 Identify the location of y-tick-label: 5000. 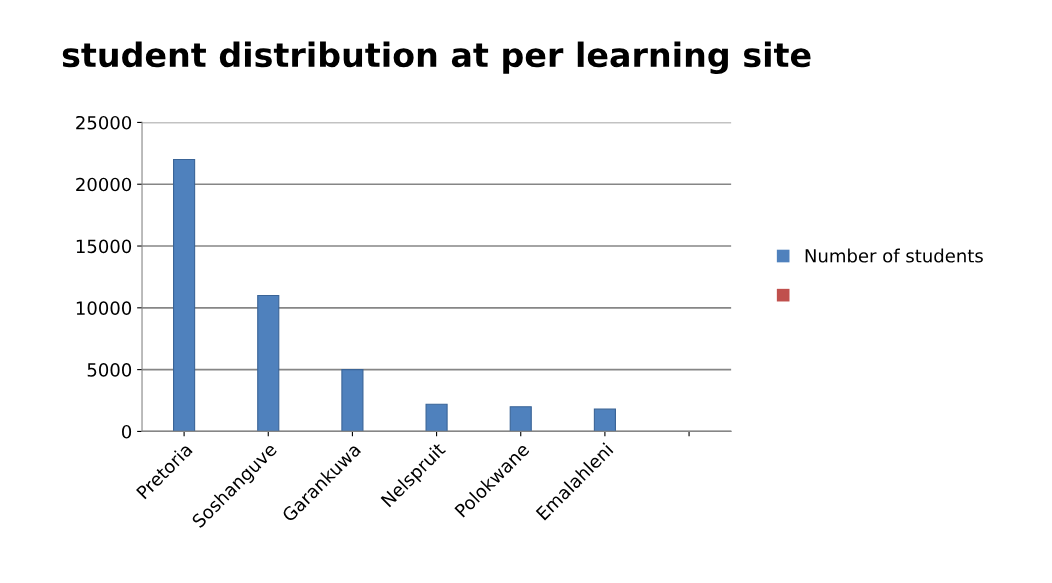
(109, 370).